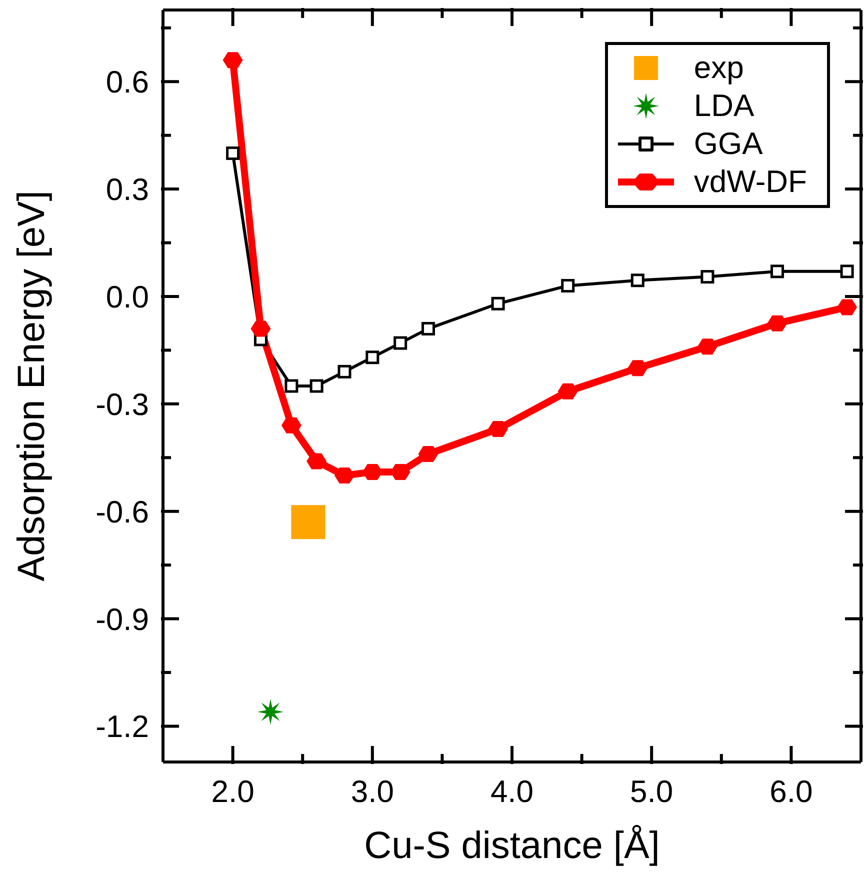 The width and height of the screenshot is (864, 879). What do you see at coordinates (750, 182) in the screenshot?
I see `legend-label: vdW-DF` at bounding box center [750, 182].